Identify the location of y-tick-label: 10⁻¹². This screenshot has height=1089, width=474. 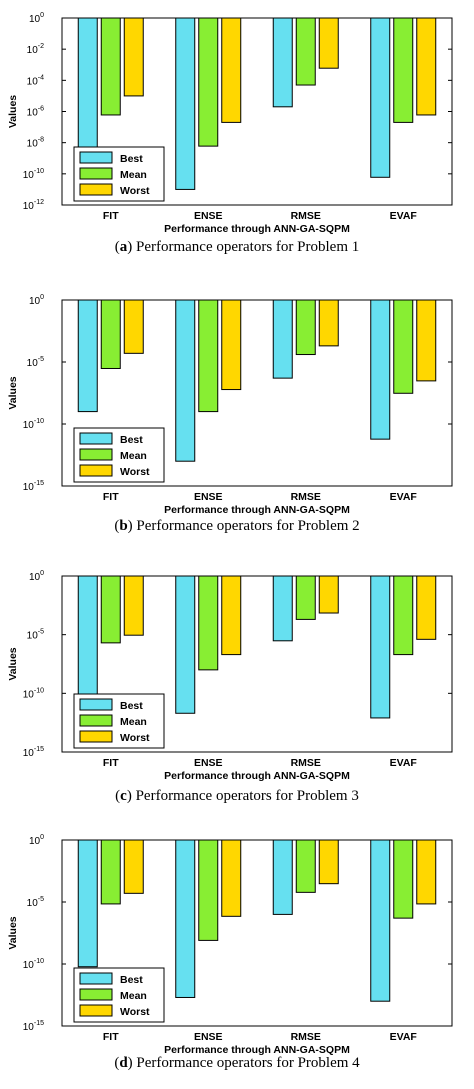
(33, 205).